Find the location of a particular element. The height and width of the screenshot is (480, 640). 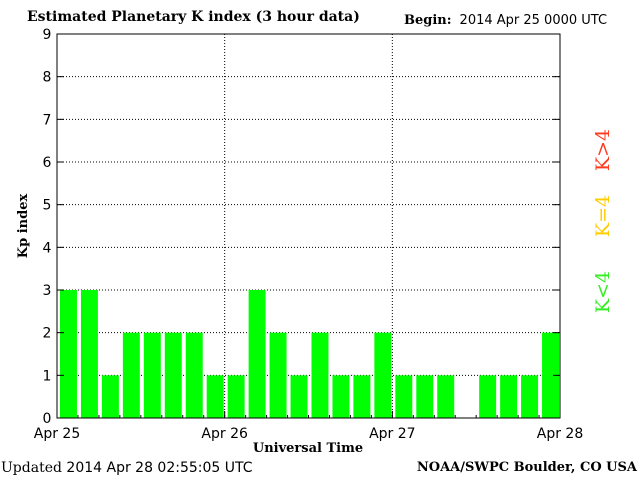

y-tick-label: 4 is located at coordinates (47, 248).